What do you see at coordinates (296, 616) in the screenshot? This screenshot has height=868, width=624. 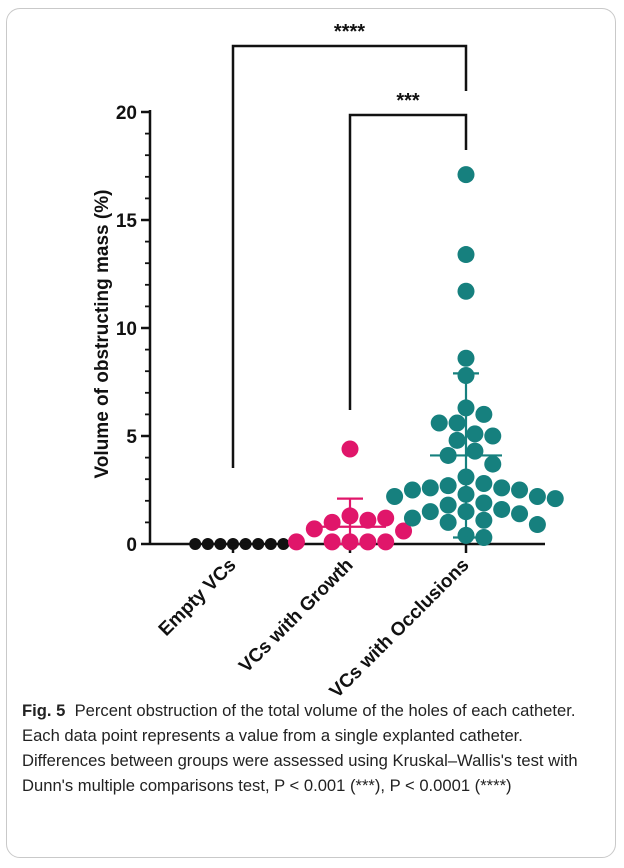 I see `x-category-label: VCs with Growth` at bounding box center [296, 616].